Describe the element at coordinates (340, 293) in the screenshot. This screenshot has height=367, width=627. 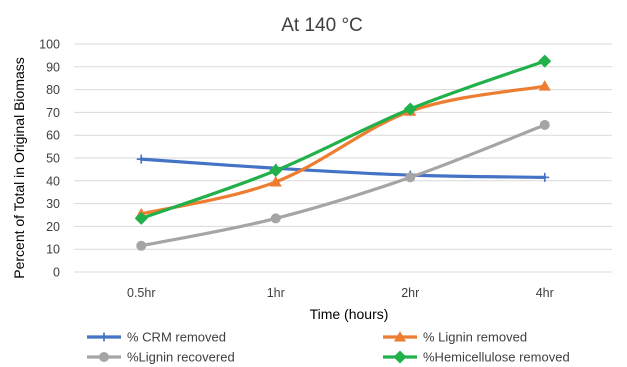
I see `x-axis-ticks: 0.5hr 1hr 2hr 4hr` at that location.